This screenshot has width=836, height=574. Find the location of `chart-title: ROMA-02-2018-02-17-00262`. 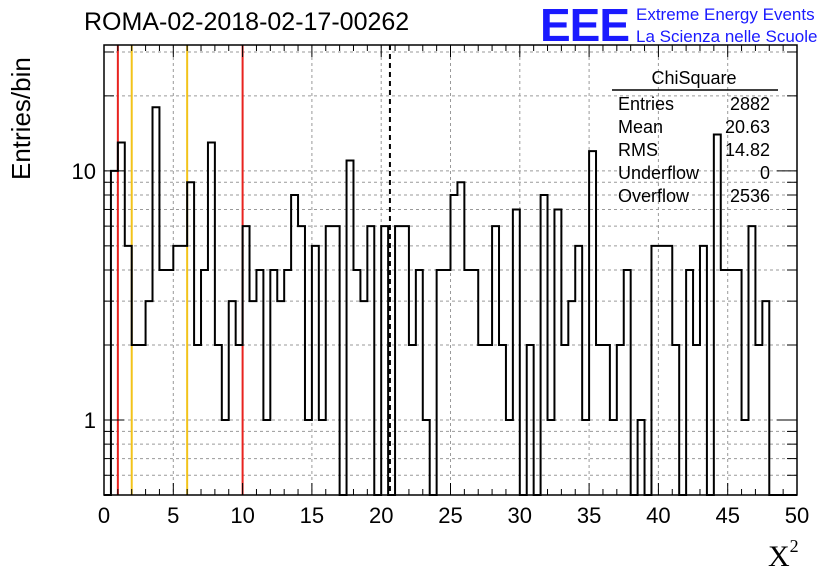

chart-title: ROMA-02-2018-02-17-00262 is located at coordinates (247, 22).